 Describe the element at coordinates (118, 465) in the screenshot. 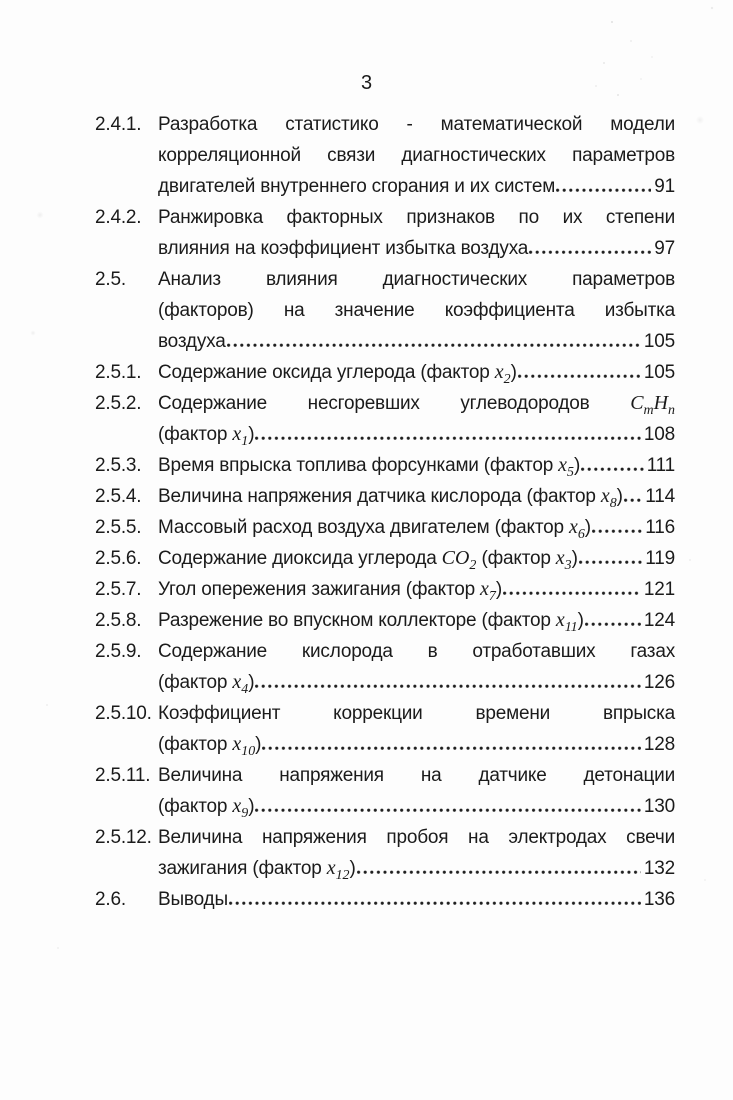

I see `toc-entry-number: 2.5.3.` at that location.